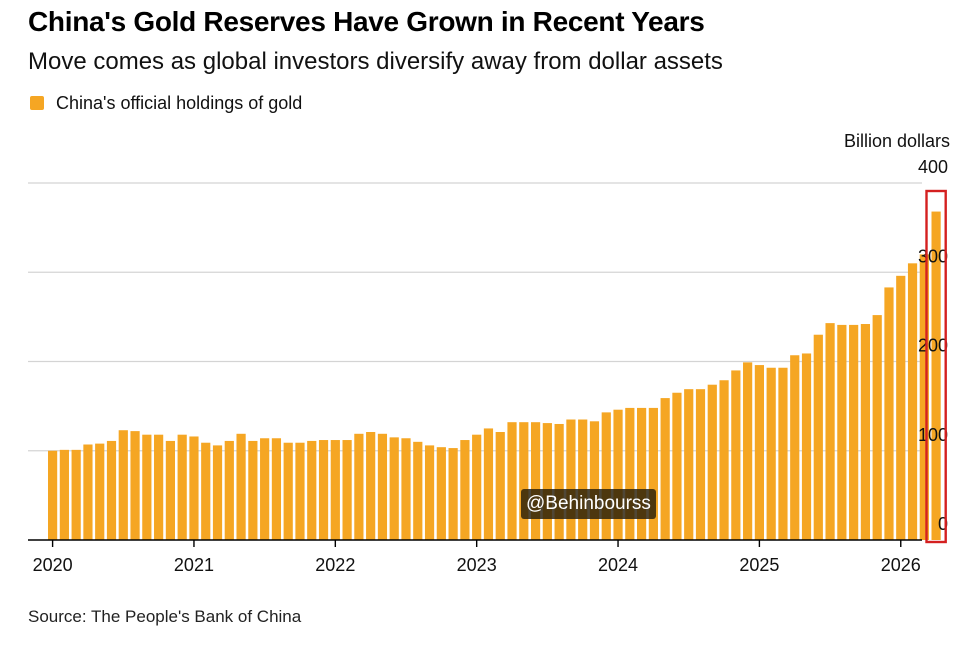 The image size is (974, 655). Describe the element at coordinates (933, 435) in the screenshot. I see `y-tick-label: 100` at that location.